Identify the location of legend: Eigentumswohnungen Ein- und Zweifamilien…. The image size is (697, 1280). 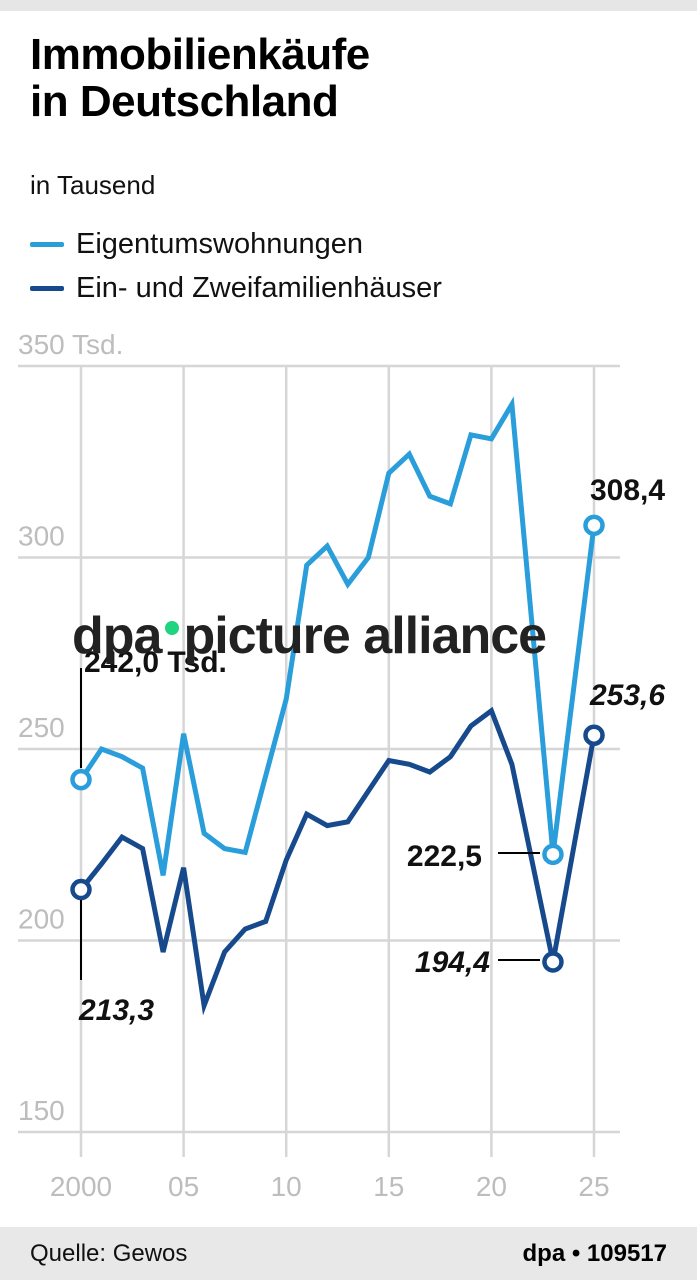
(236, 266).